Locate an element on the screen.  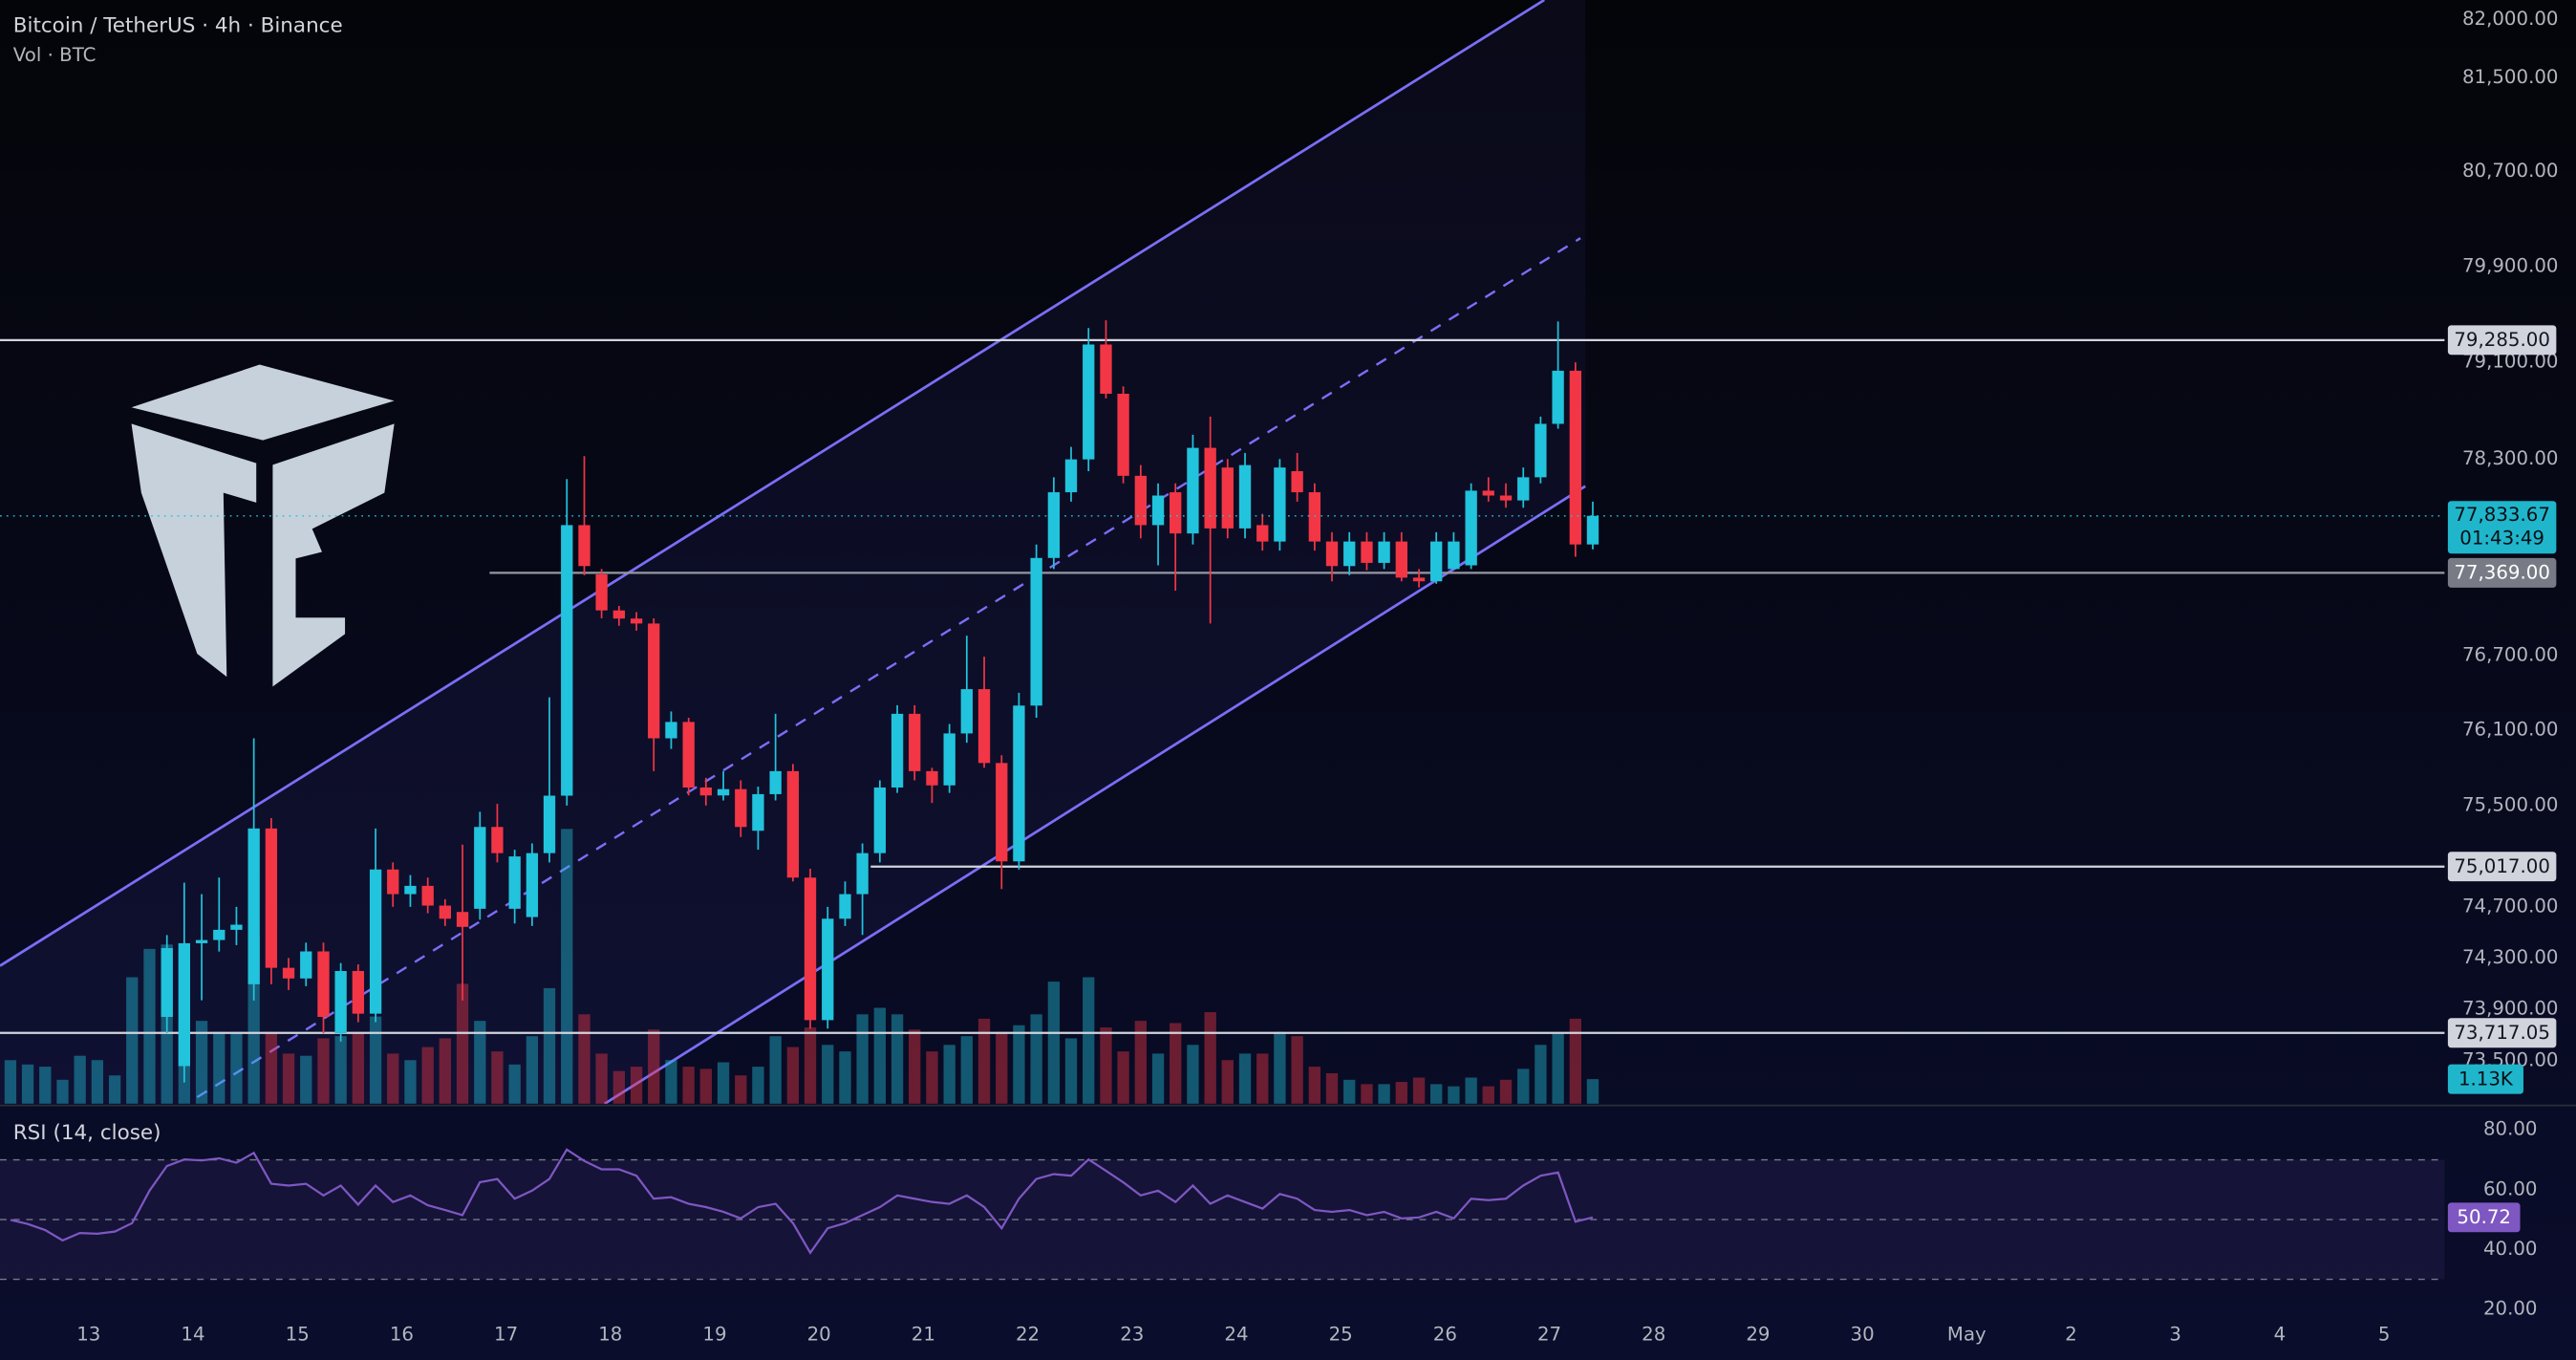
y-tick-label: 81,500.00 is located at coordinates (2510, 77).